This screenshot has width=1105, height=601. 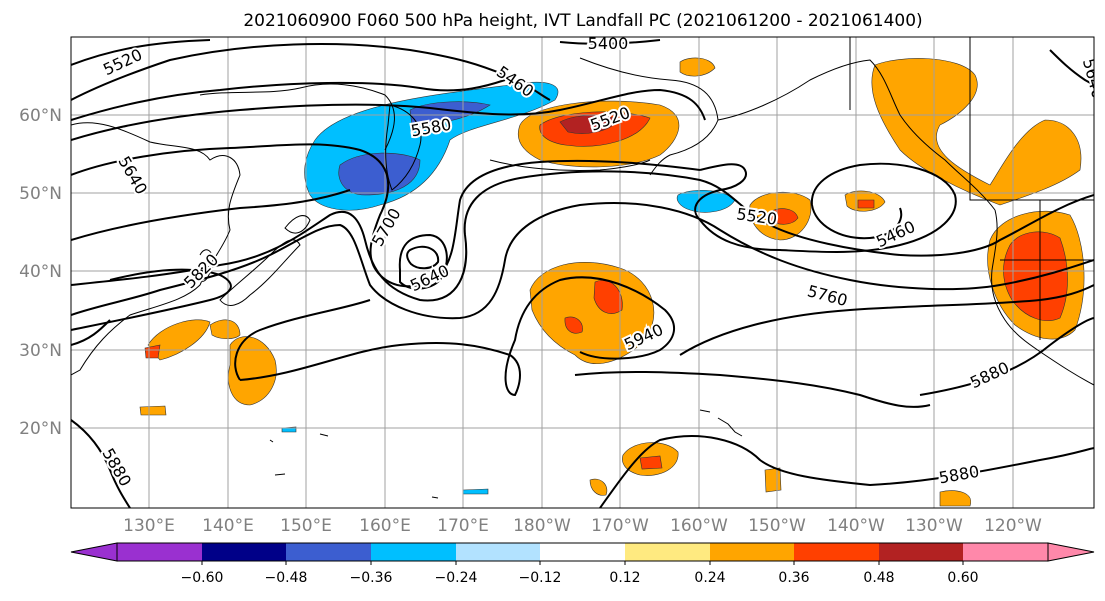 I want to click on lon-label: 160°E, so click(x=385, y=526).